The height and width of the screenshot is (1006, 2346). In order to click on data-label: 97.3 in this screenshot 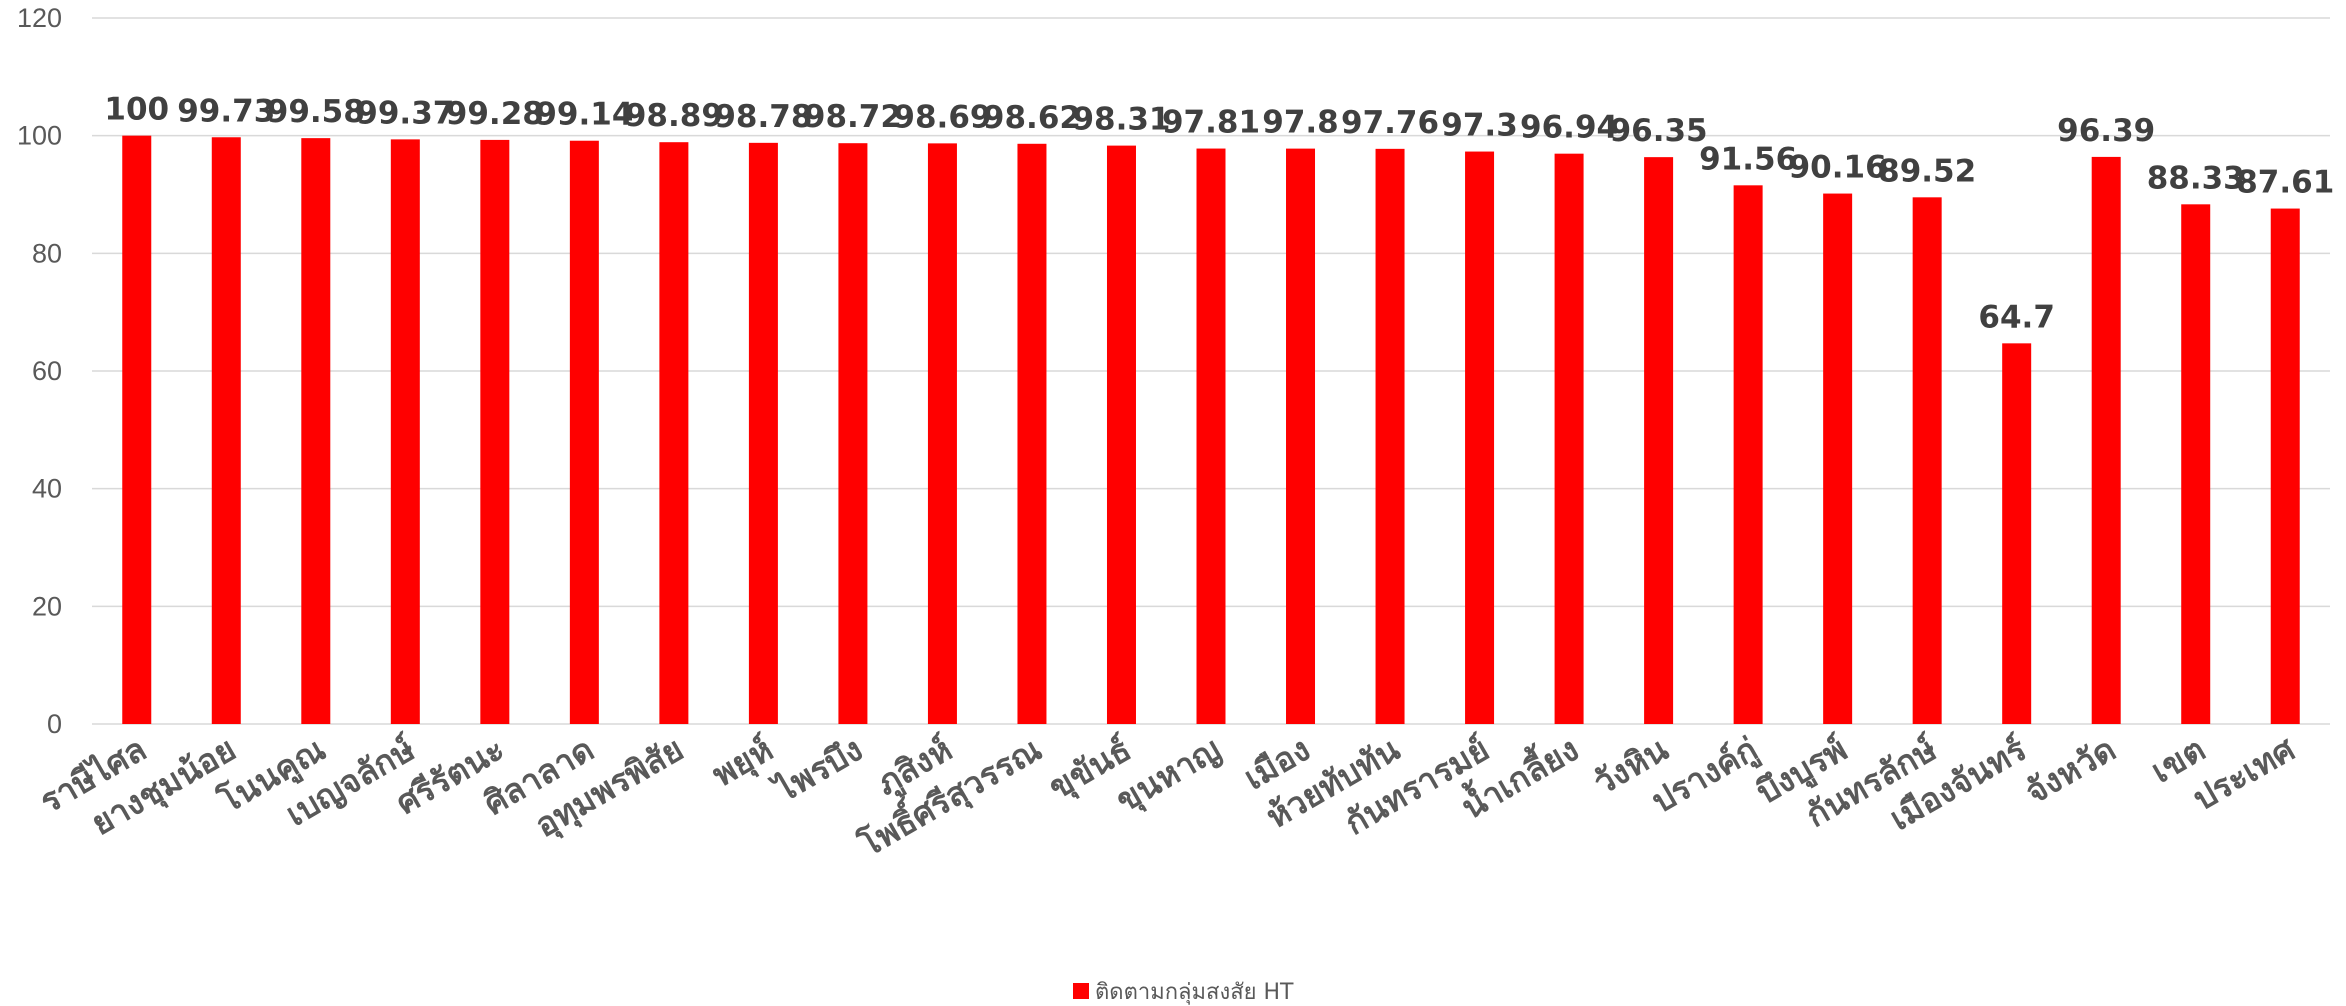, I will do `click(1479, 126)`.